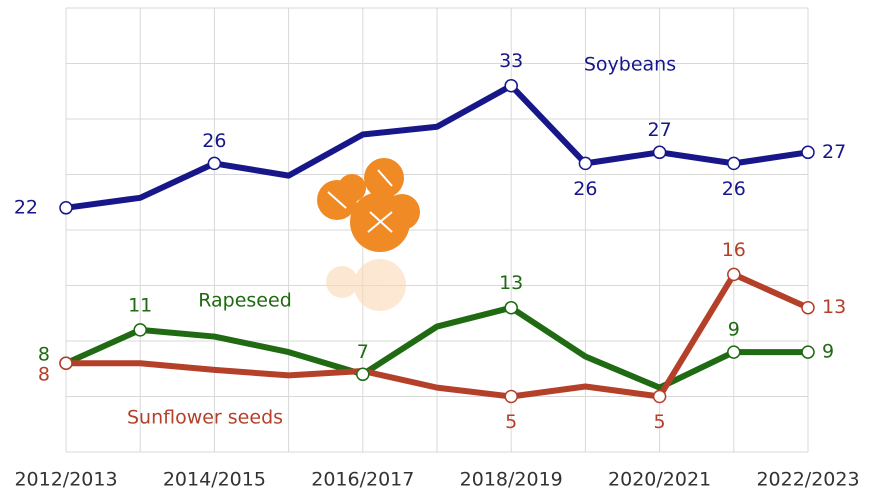  What do you see at coordinates (511, 61) in the screenshot?
I see `data-label: 33` at bounding box center [511, 61].